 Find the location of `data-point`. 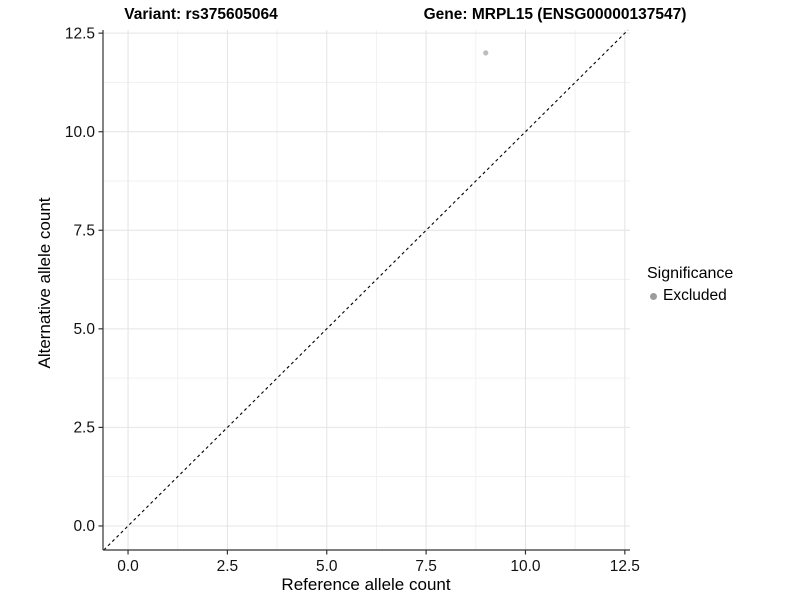

data-point is located at coordinates (486, 53).